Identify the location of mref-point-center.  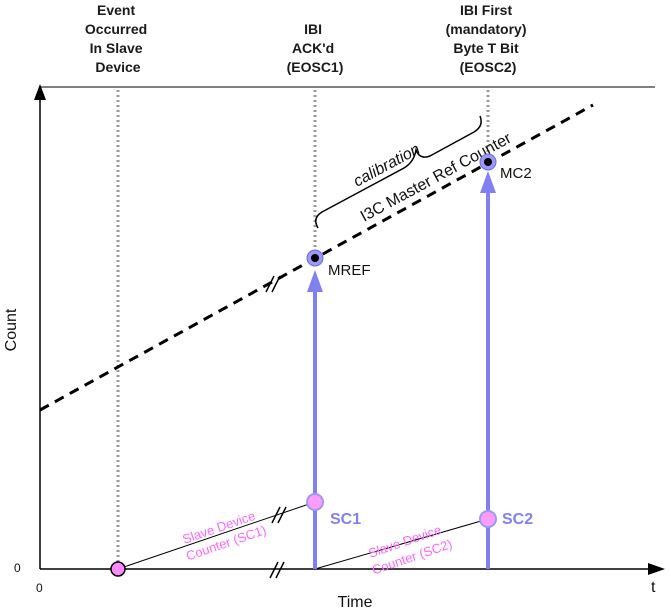
(315, 258).